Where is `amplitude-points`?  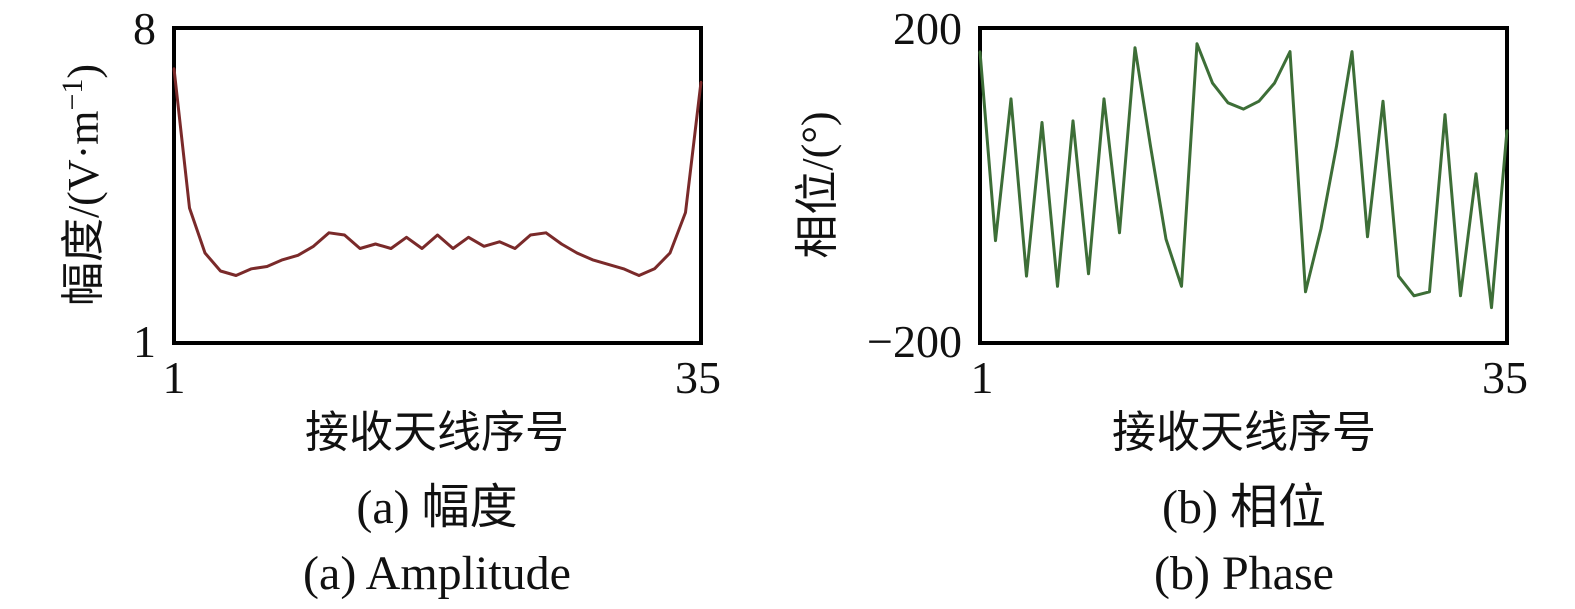
amplitude-points is located at coordinates (437, 172).